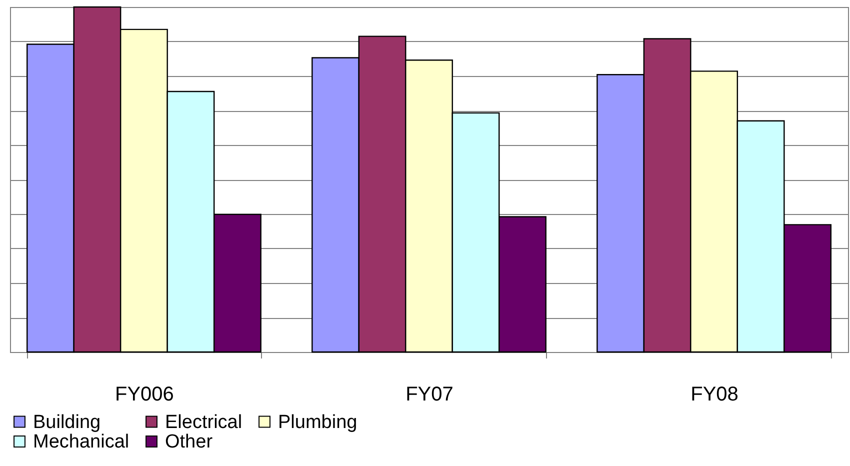  What do you see at coordinates (144, 395) in the screenshot?
I see `x-tick-label: FY006` at bounding box center [144, 395].